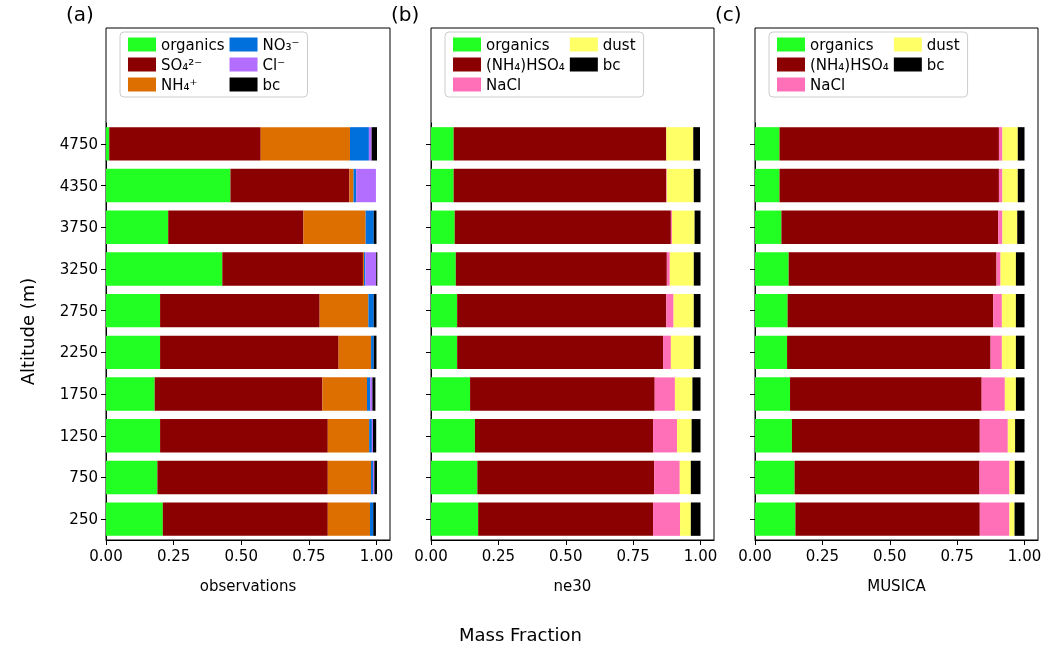 This screenshot has width=1046, height=648. What do you see at coordinates (78, 310) in the screenshot?
I see `y-tick-label: 2750` at bounding box center [78, 310].